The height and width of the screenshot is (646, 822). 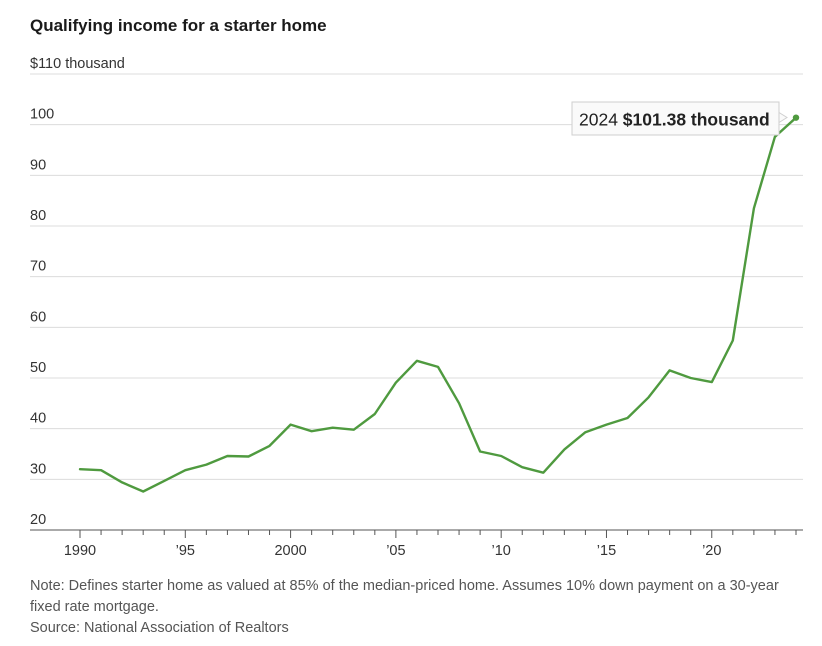 I want to click on y-tick-label: 90, so click(x=38, y=165).